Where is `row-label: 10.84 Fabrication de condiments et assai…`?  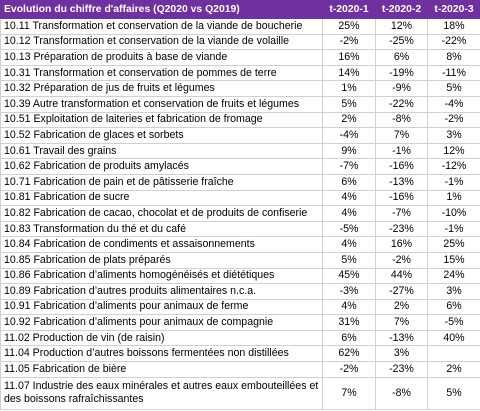
row-label: 10.84 Fabrication de condiments et assai… is located at coordinates (161, 244).